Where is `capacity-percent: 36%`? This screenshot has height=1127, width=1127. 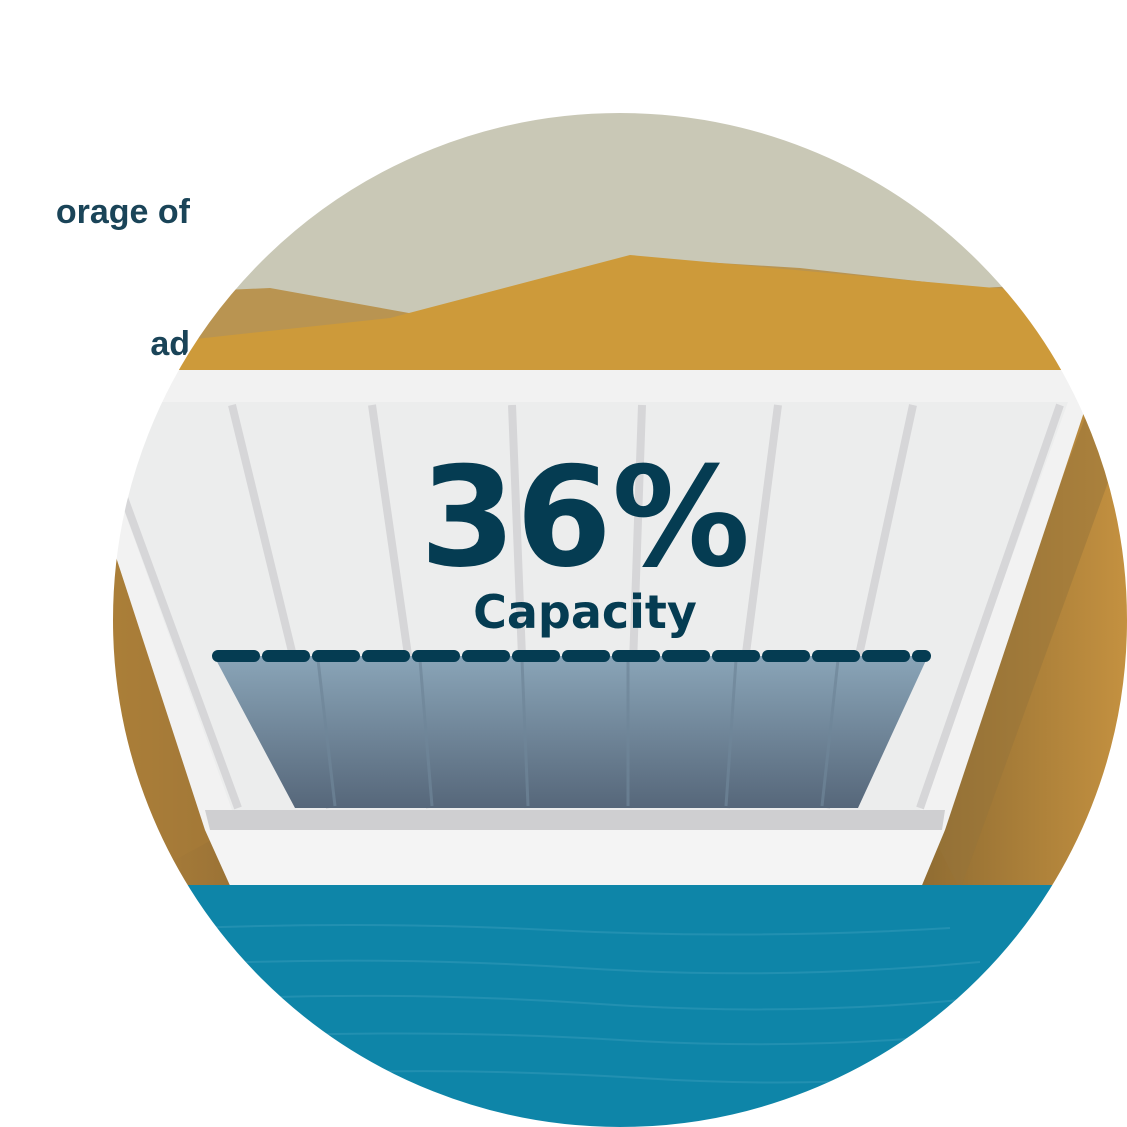 capacity-percent: 36% is located at coordinates (585, 517).